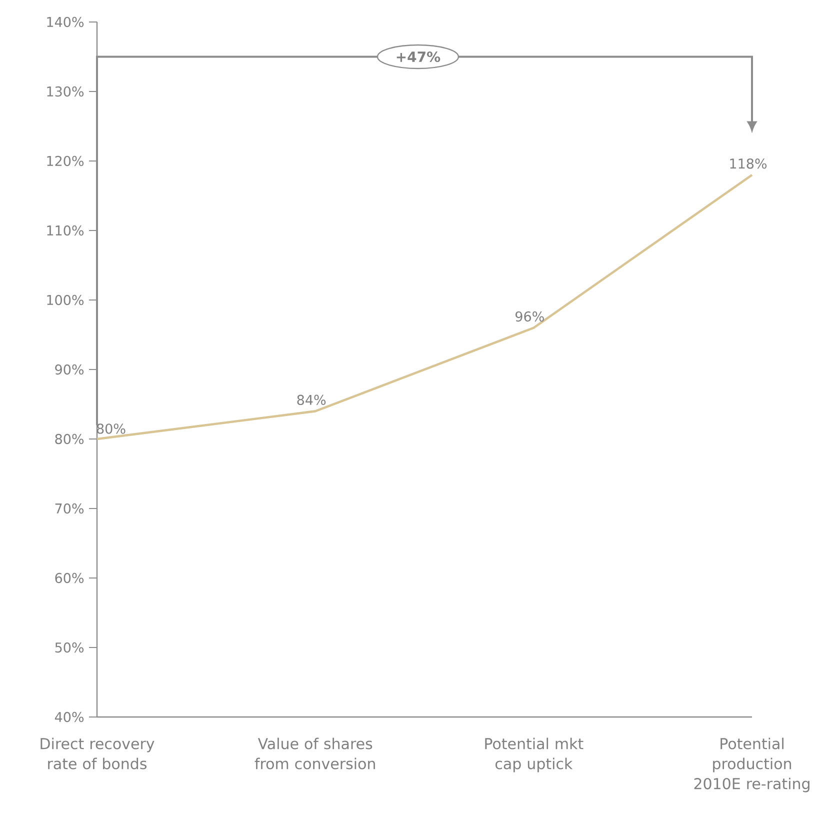 This screenshot has height=825, width=837. What do you see at coordinates (65, 91) in the screenshot?
I see `y-tick-label: 130%` at bounding box center [65, 91].